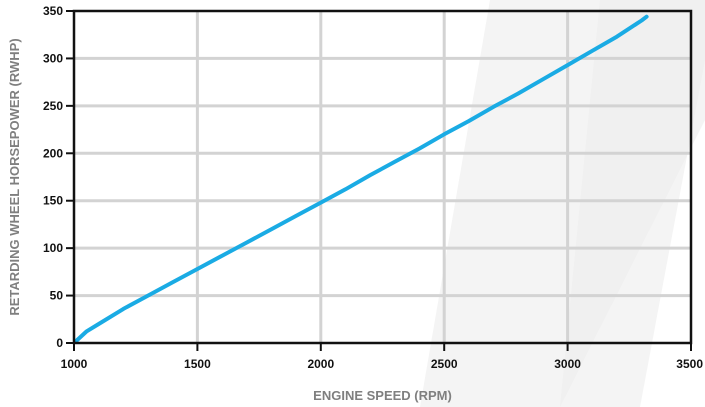 This screenshot has width=705, height=407. I want to click on x-tick-label-1: 1500, so click(197, 364).